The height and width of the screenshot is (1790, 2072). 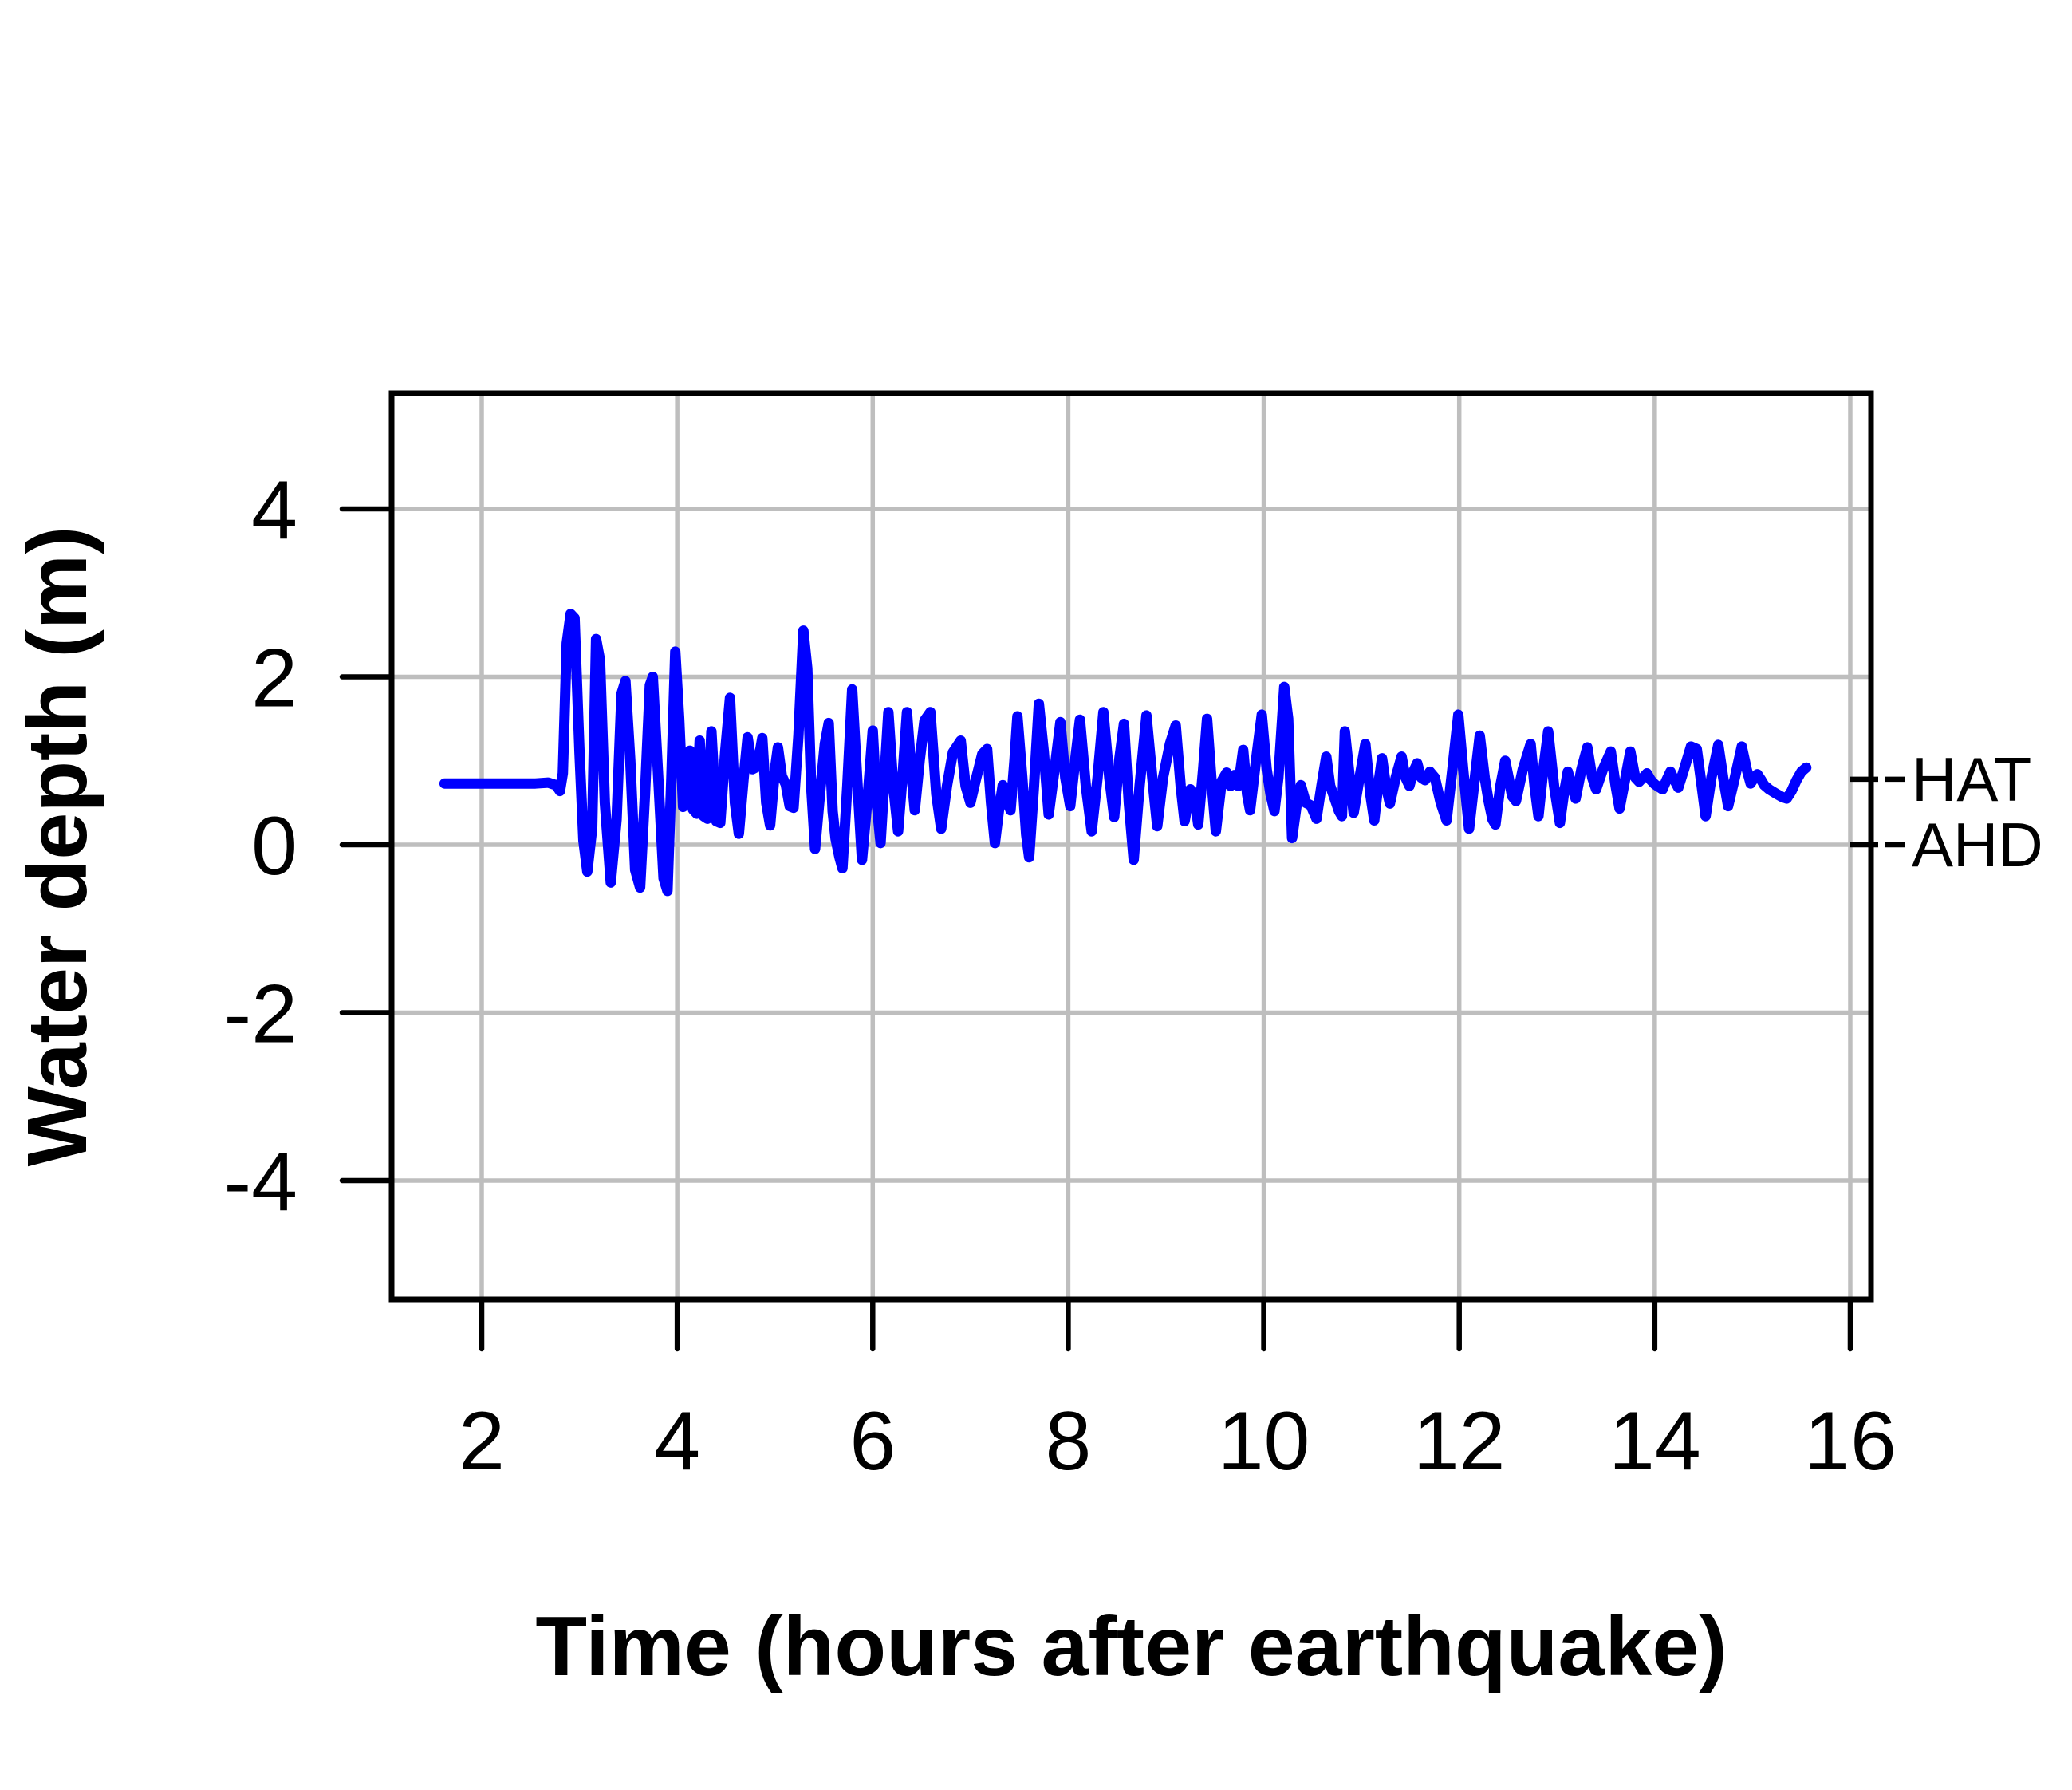 I want to click on y-axis-title: Water depth (m), so click(x=57, y=846).